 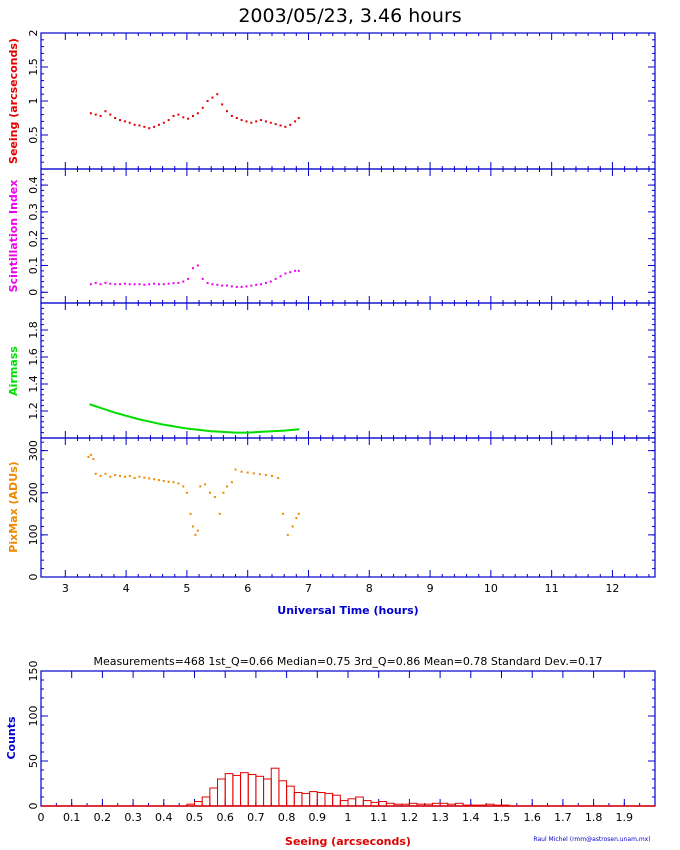 I want to click on x-tick-label: 0.5, so click(x=195, y=817).